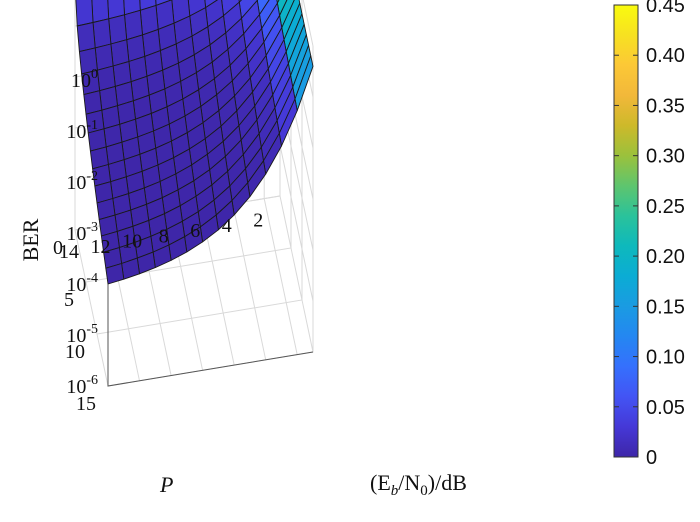 This screenshot has width=700, height=522. I want to click on z-tick-label-0: 10⁻⁶, so click(82, 385).